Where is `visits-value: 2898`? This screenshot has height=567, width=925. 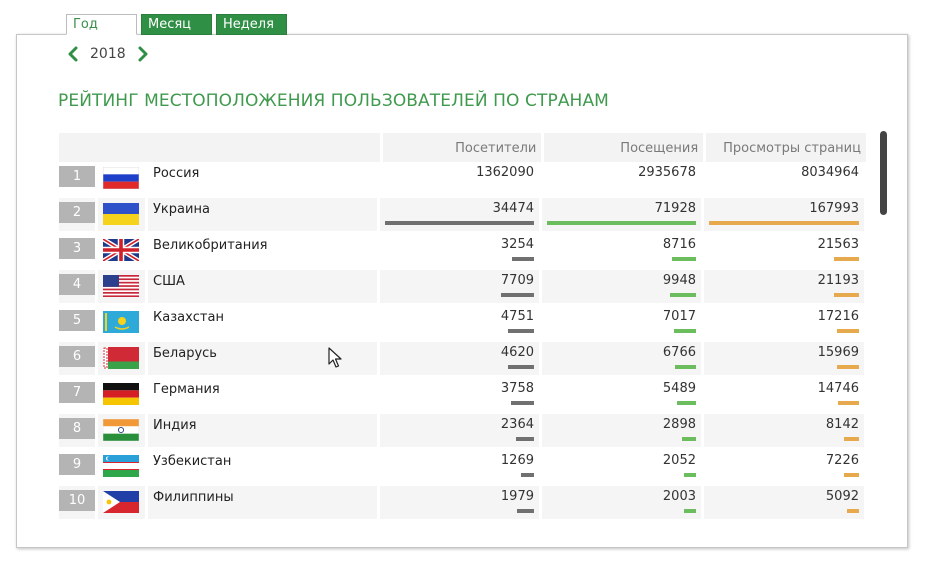 visits-value: 2898 is located at coordinates (679, 424).